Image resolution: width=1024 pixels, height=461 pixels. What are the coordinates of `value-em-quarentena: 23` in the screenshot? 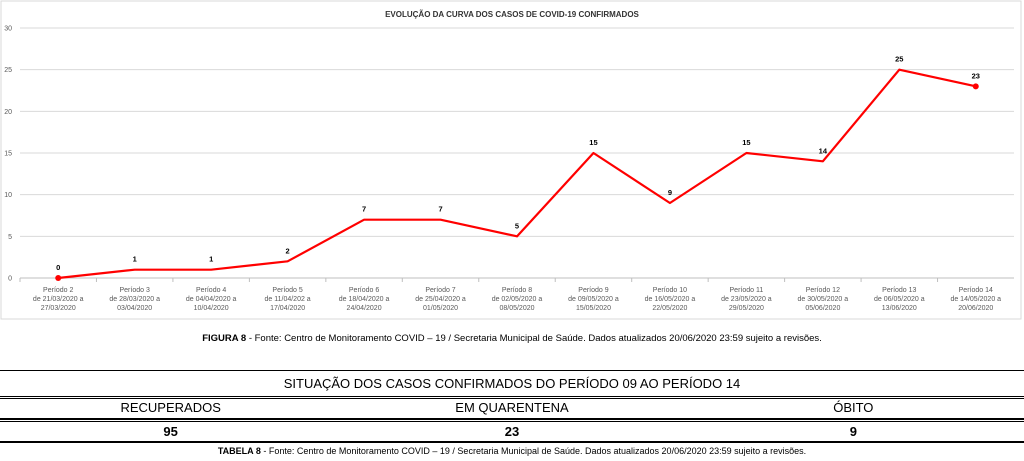 It's located at (512, 431).